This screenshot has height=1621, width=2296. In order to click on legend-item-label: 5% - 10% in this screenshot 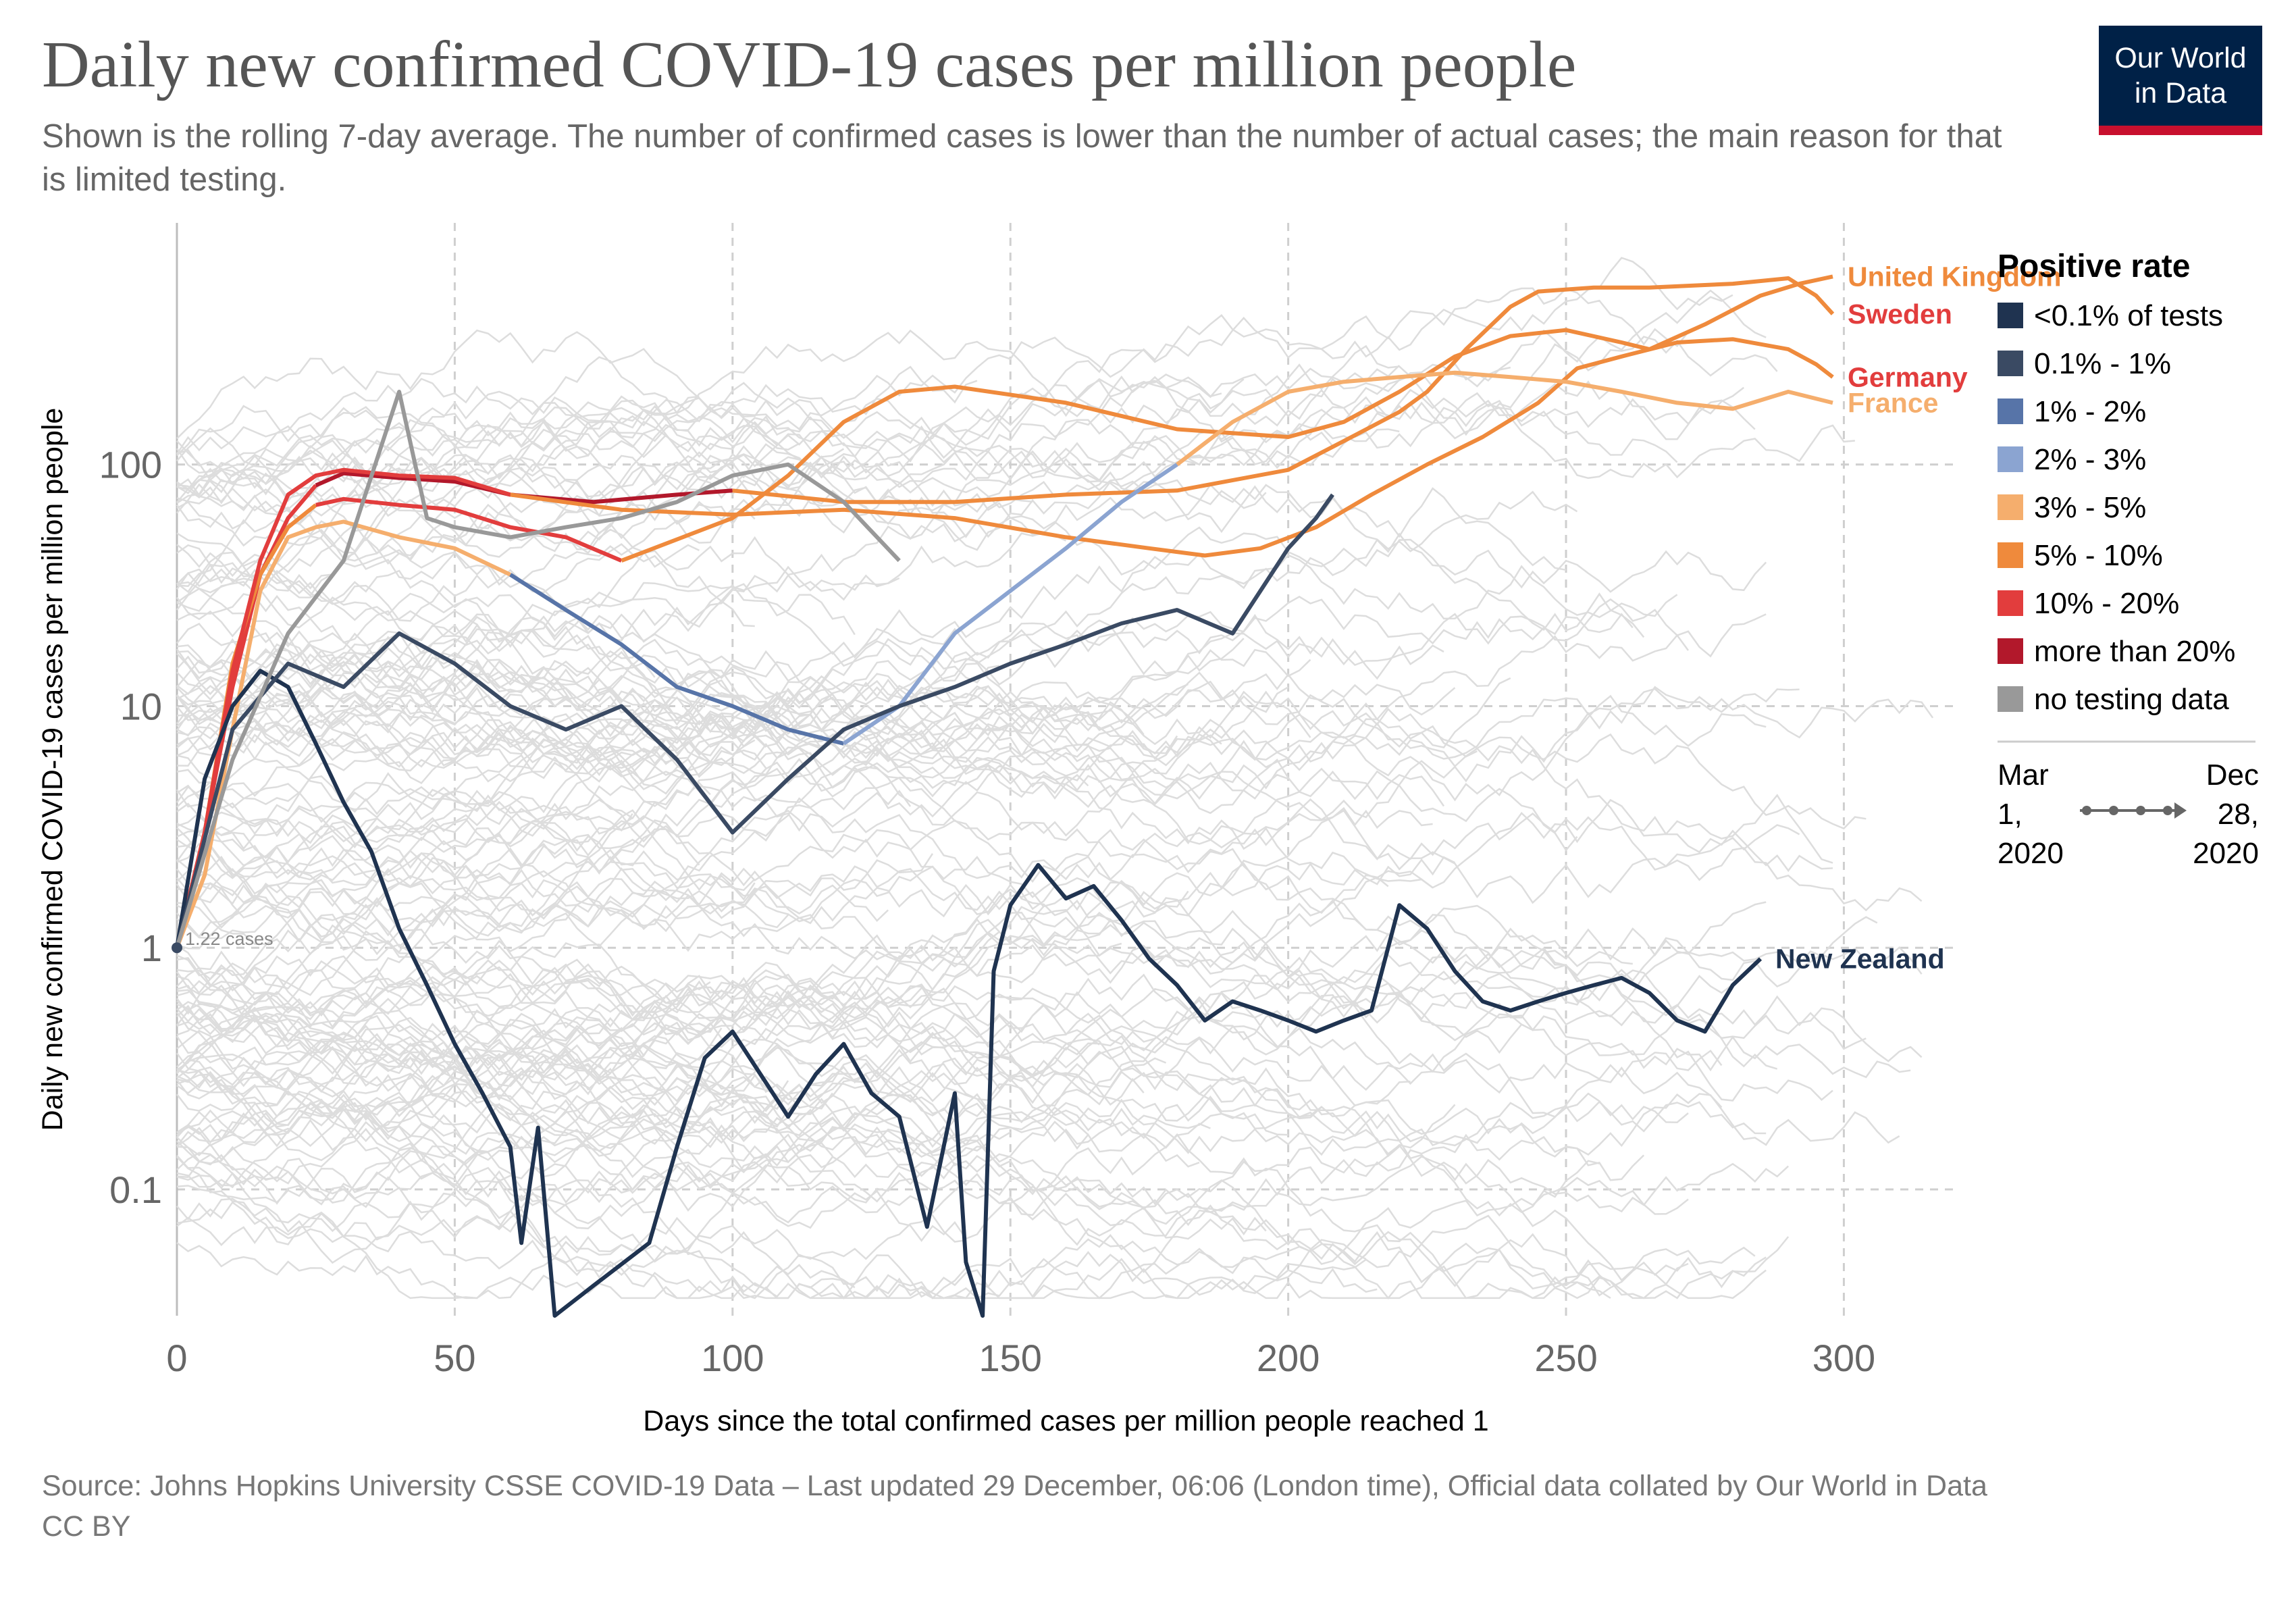, I will do `click(2098, 555)`.